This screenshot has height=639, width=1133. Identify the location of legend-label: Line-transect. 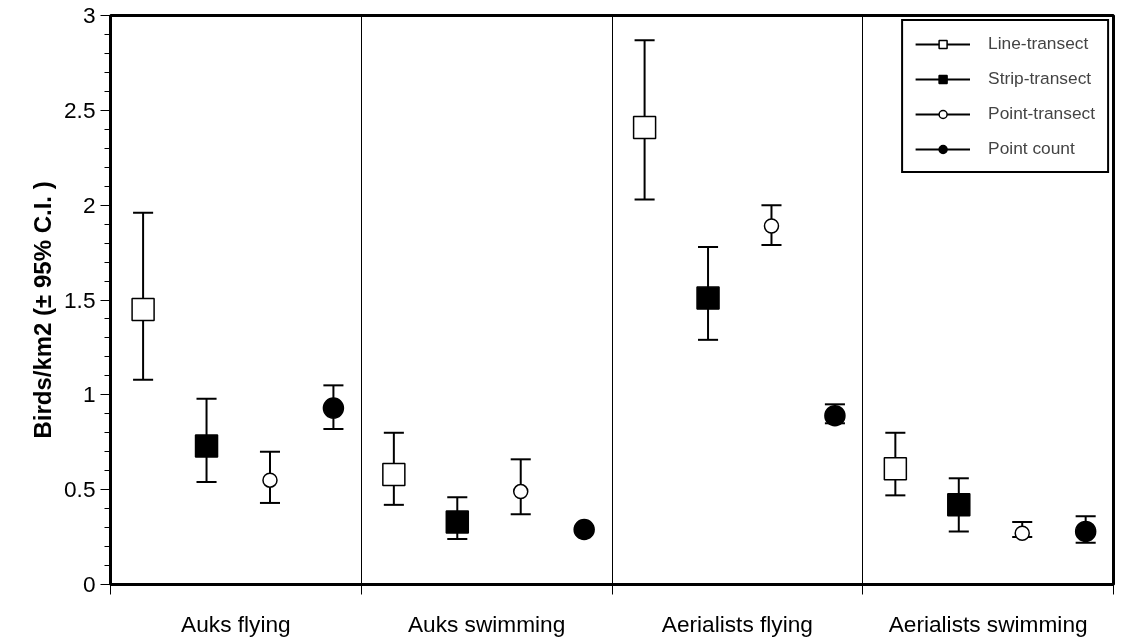
(1038, 43).